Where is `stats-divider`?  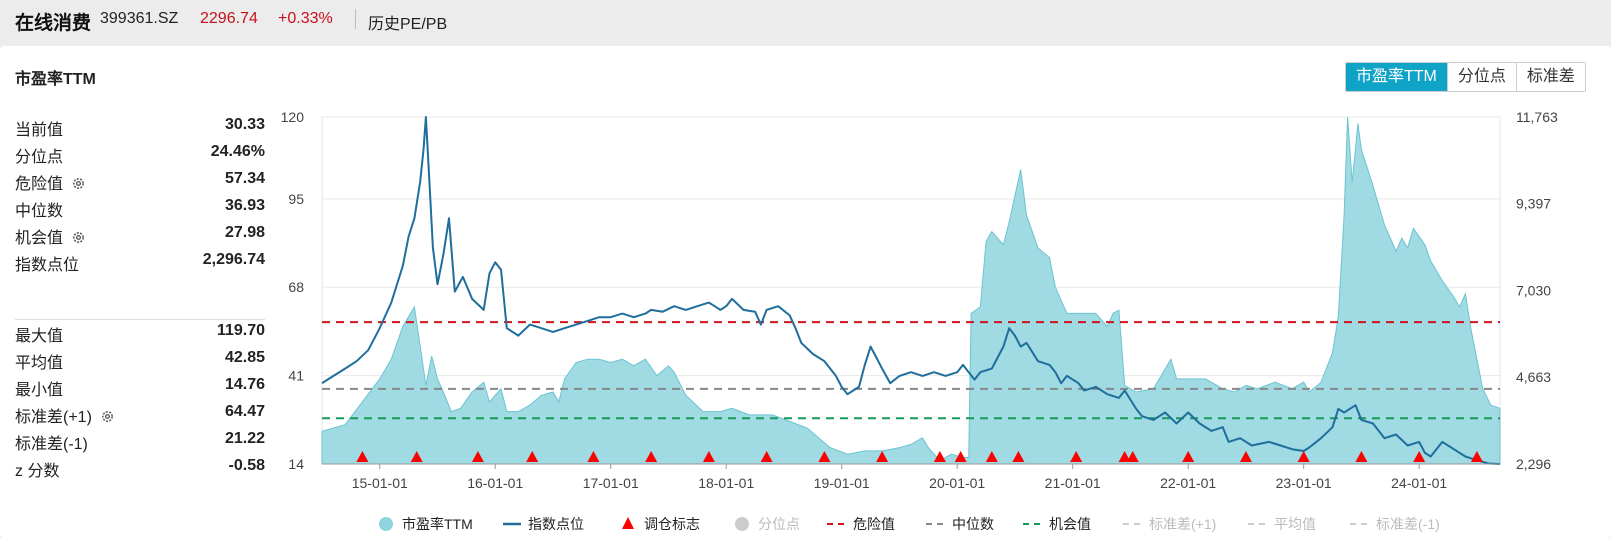
stats-divider is located at coordinates (140, 319).